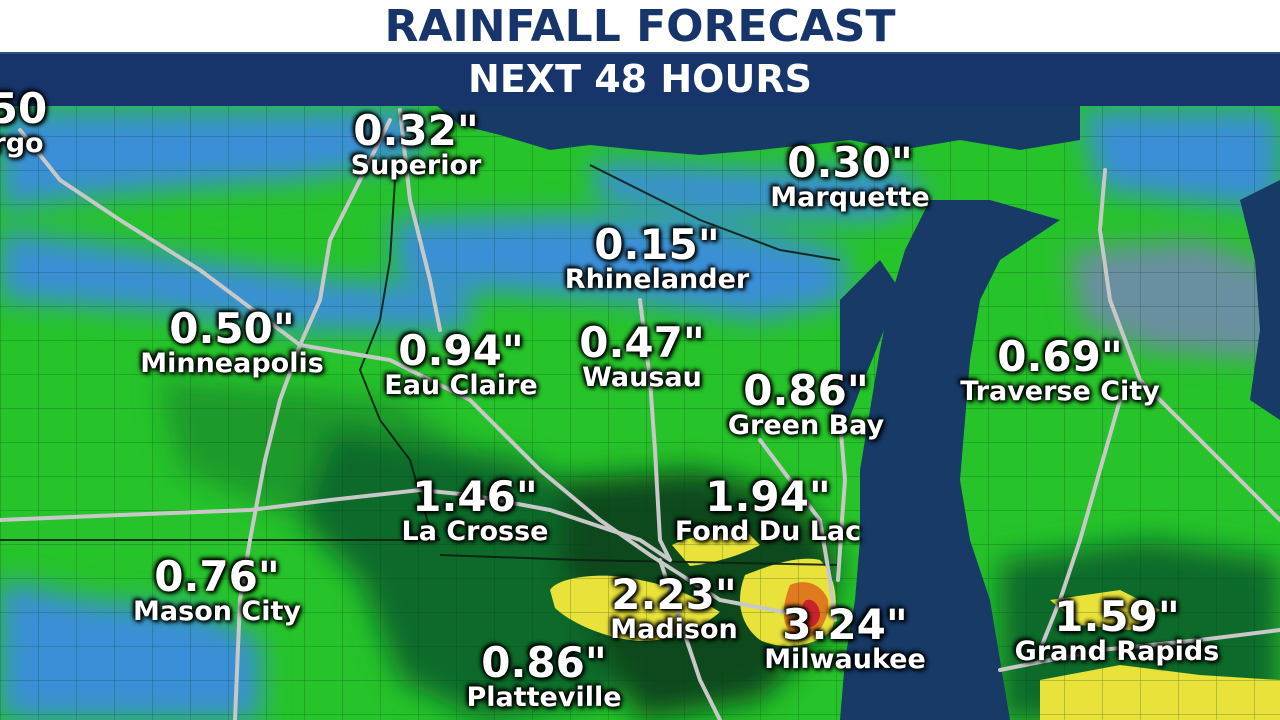 The height and width of the screenshot is (720, 1280). Describe the element at coordinates (1060, 391) in the screenshot. I see `city-name: Traverse City` at that location.